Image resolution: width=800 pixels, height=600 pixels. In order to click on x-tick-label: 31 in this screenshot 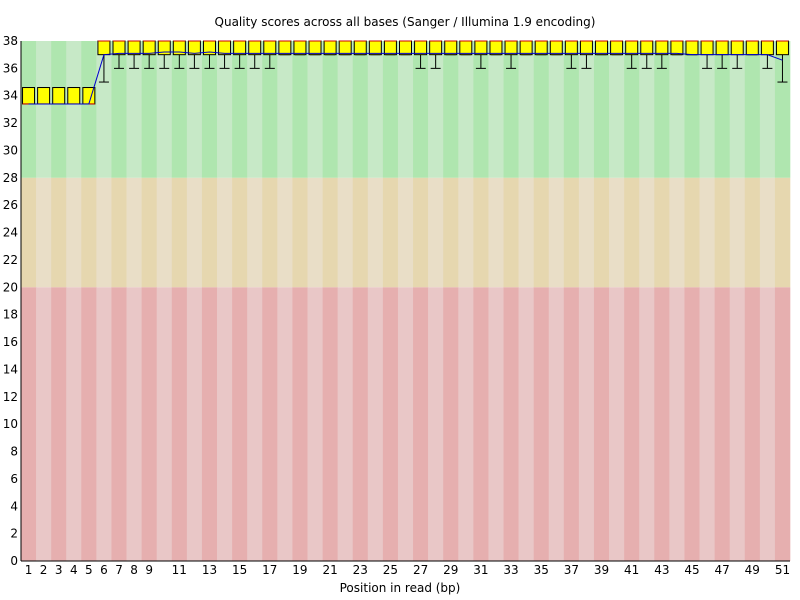, I will do `click(480, 570)`.